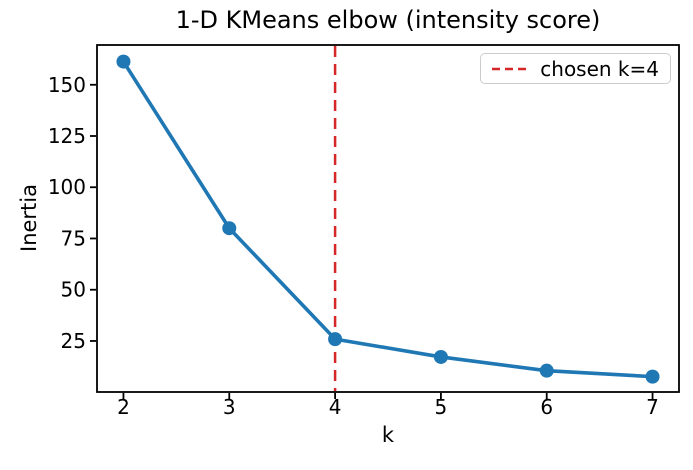  What do you see at coordinates (546, 407) in the screenshot?
I see `x-tick-label: 6` at bounding box center [546, 407].